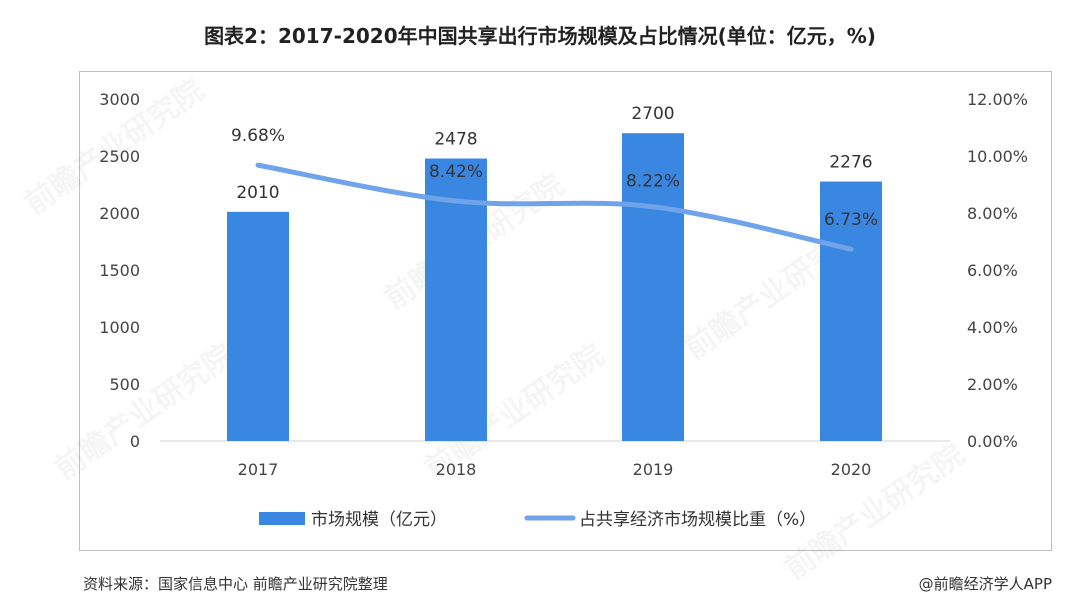  What do you see at coordinates (540, 36) in the screenshot?
I see `chart-title: 图表2：2017-2020年中国共享出行市场规模及占比情况(单位：亿元，%)` at bounding box center [540, 36].